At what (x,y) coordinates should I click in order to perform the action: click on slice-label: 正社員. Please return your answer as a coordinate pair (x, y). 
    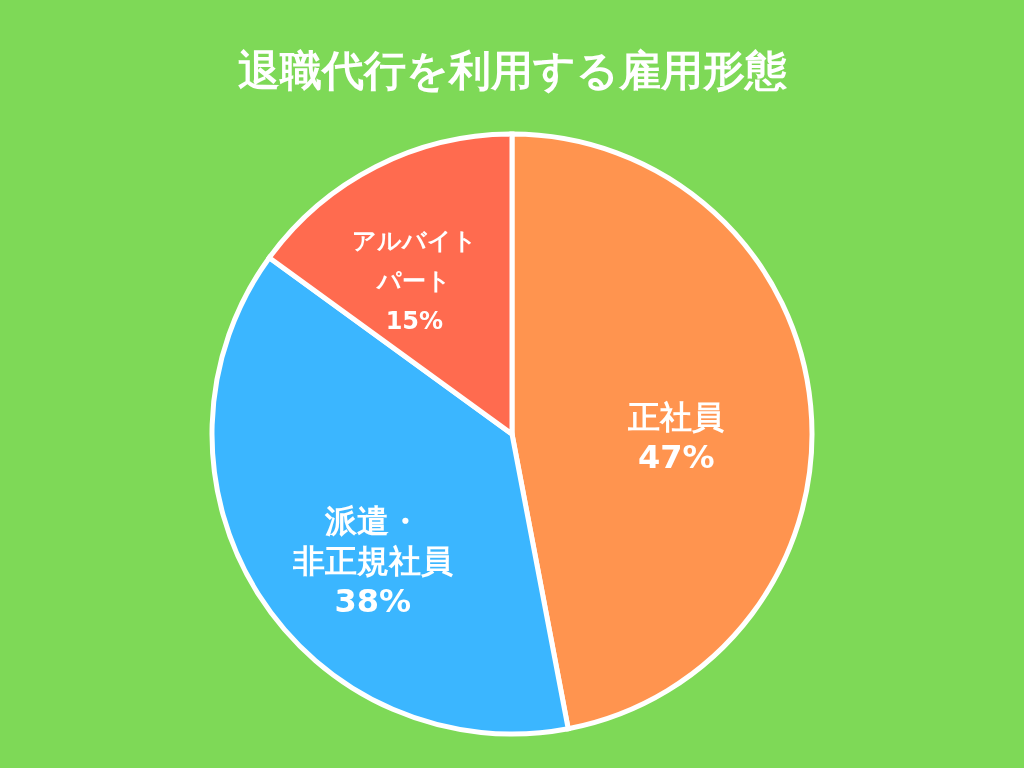
    Looking at the image, I should click on (676, 417).